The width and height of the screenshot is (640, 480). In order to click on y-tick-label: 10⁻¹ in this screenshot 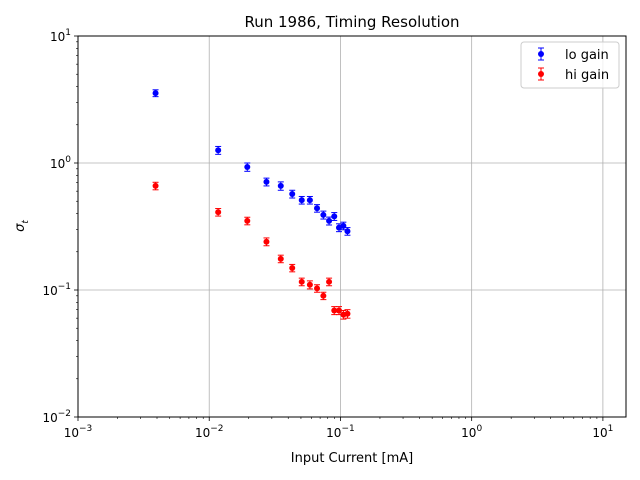, I will do `click(56, 290)`.